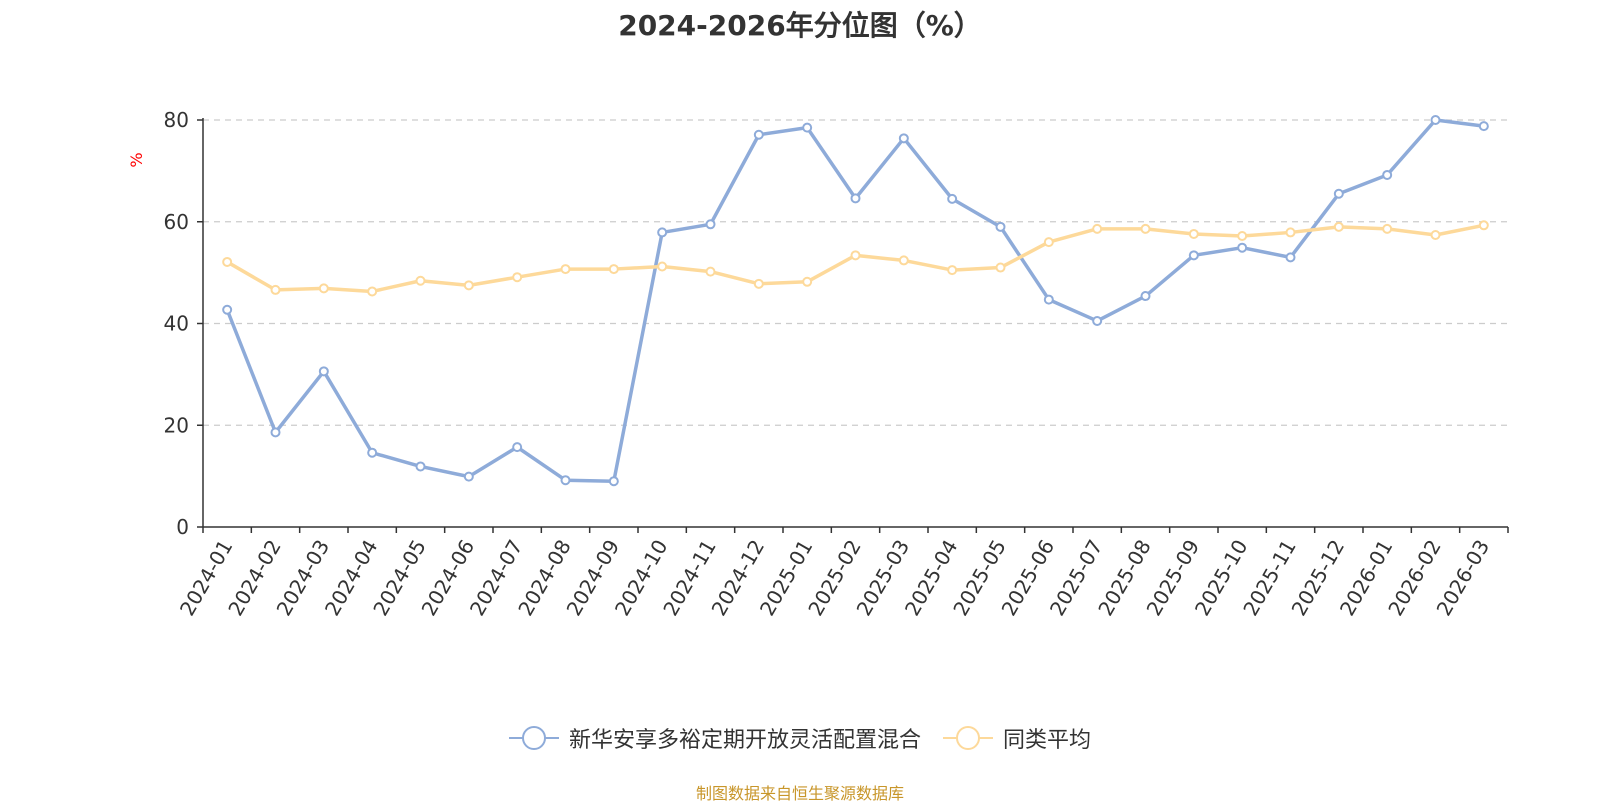  Describe the element at coordinates (182, 527) in the screenshot. I see `y-tick-label: 0` at that location.